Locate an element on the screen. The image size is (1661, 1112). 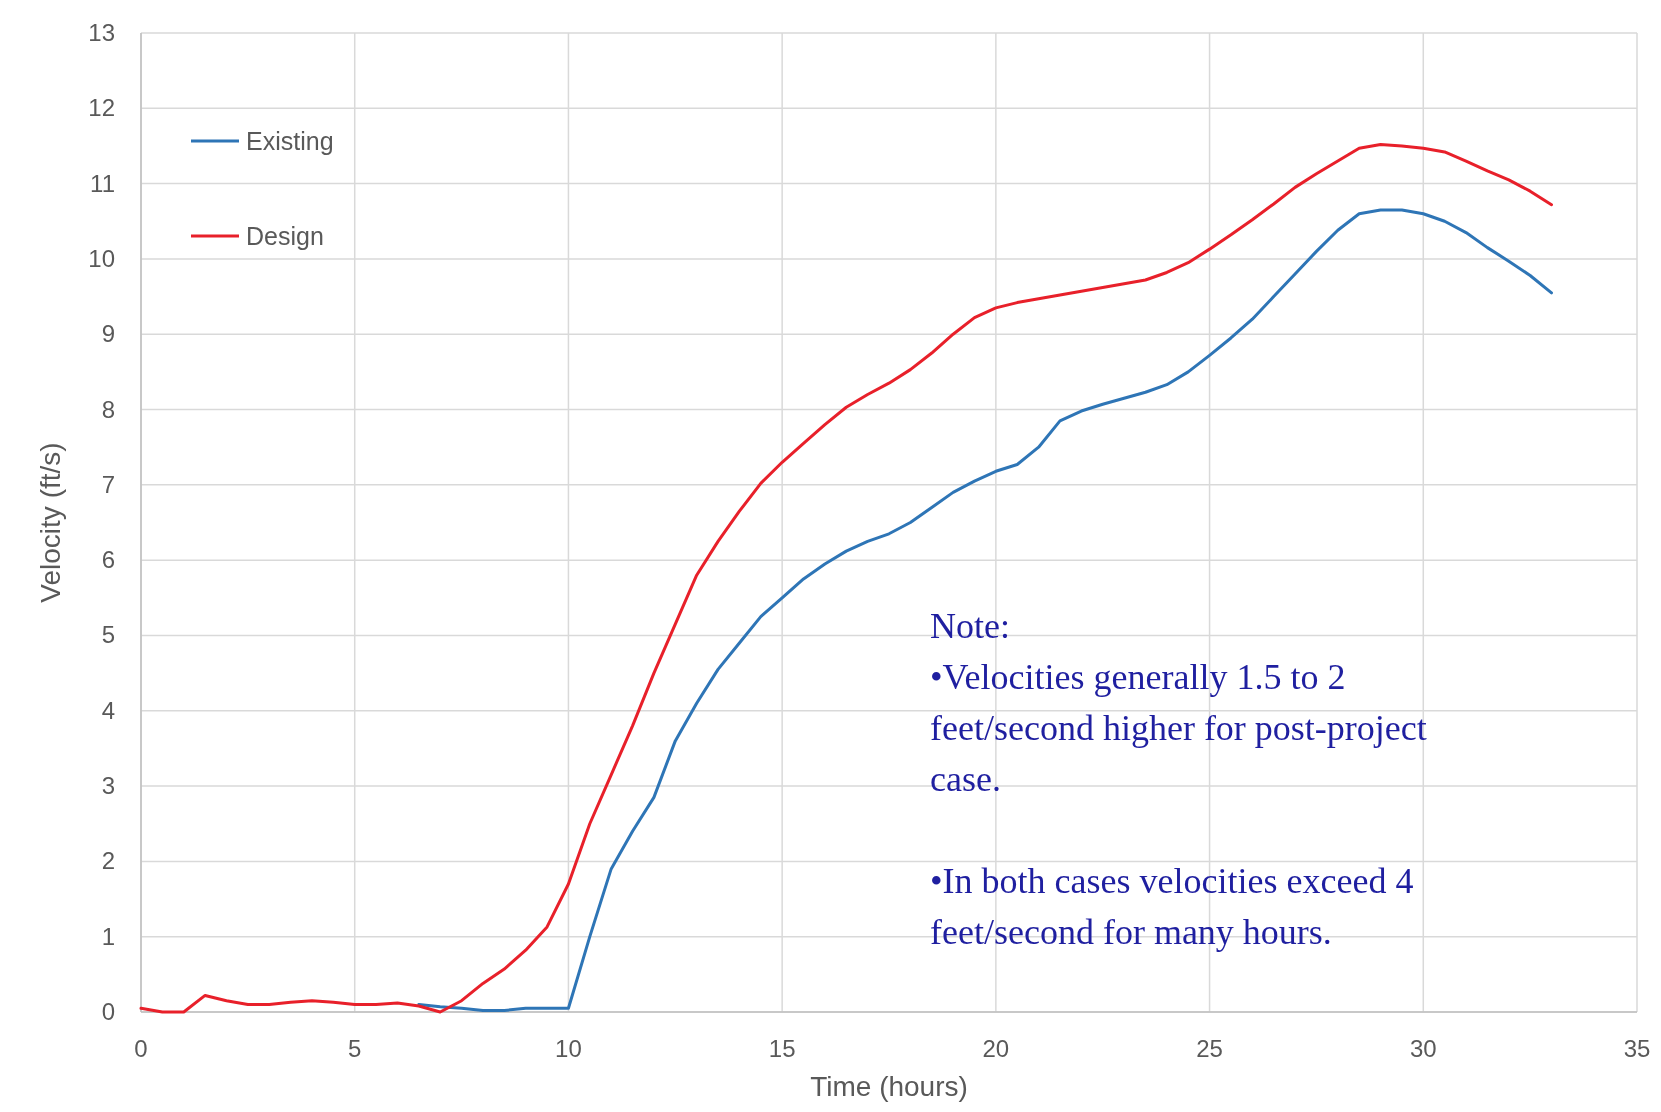
x-tick-label: 15 is located at coordinates (782, 1048).